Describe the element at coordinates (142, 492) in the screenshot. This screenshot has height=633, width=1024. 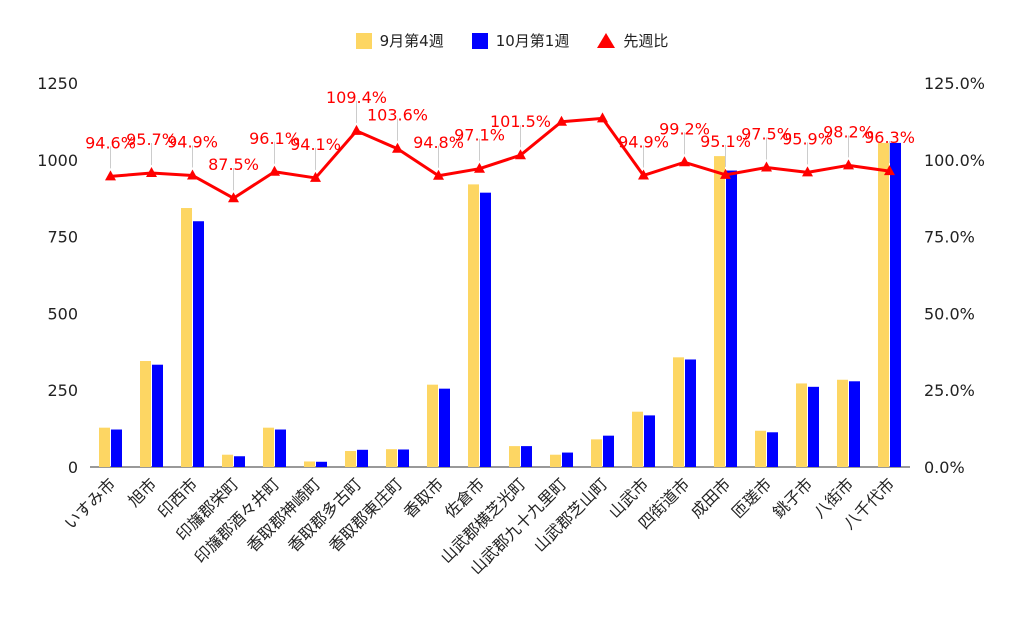
I see `x-tick-label: 旭市` at that location.